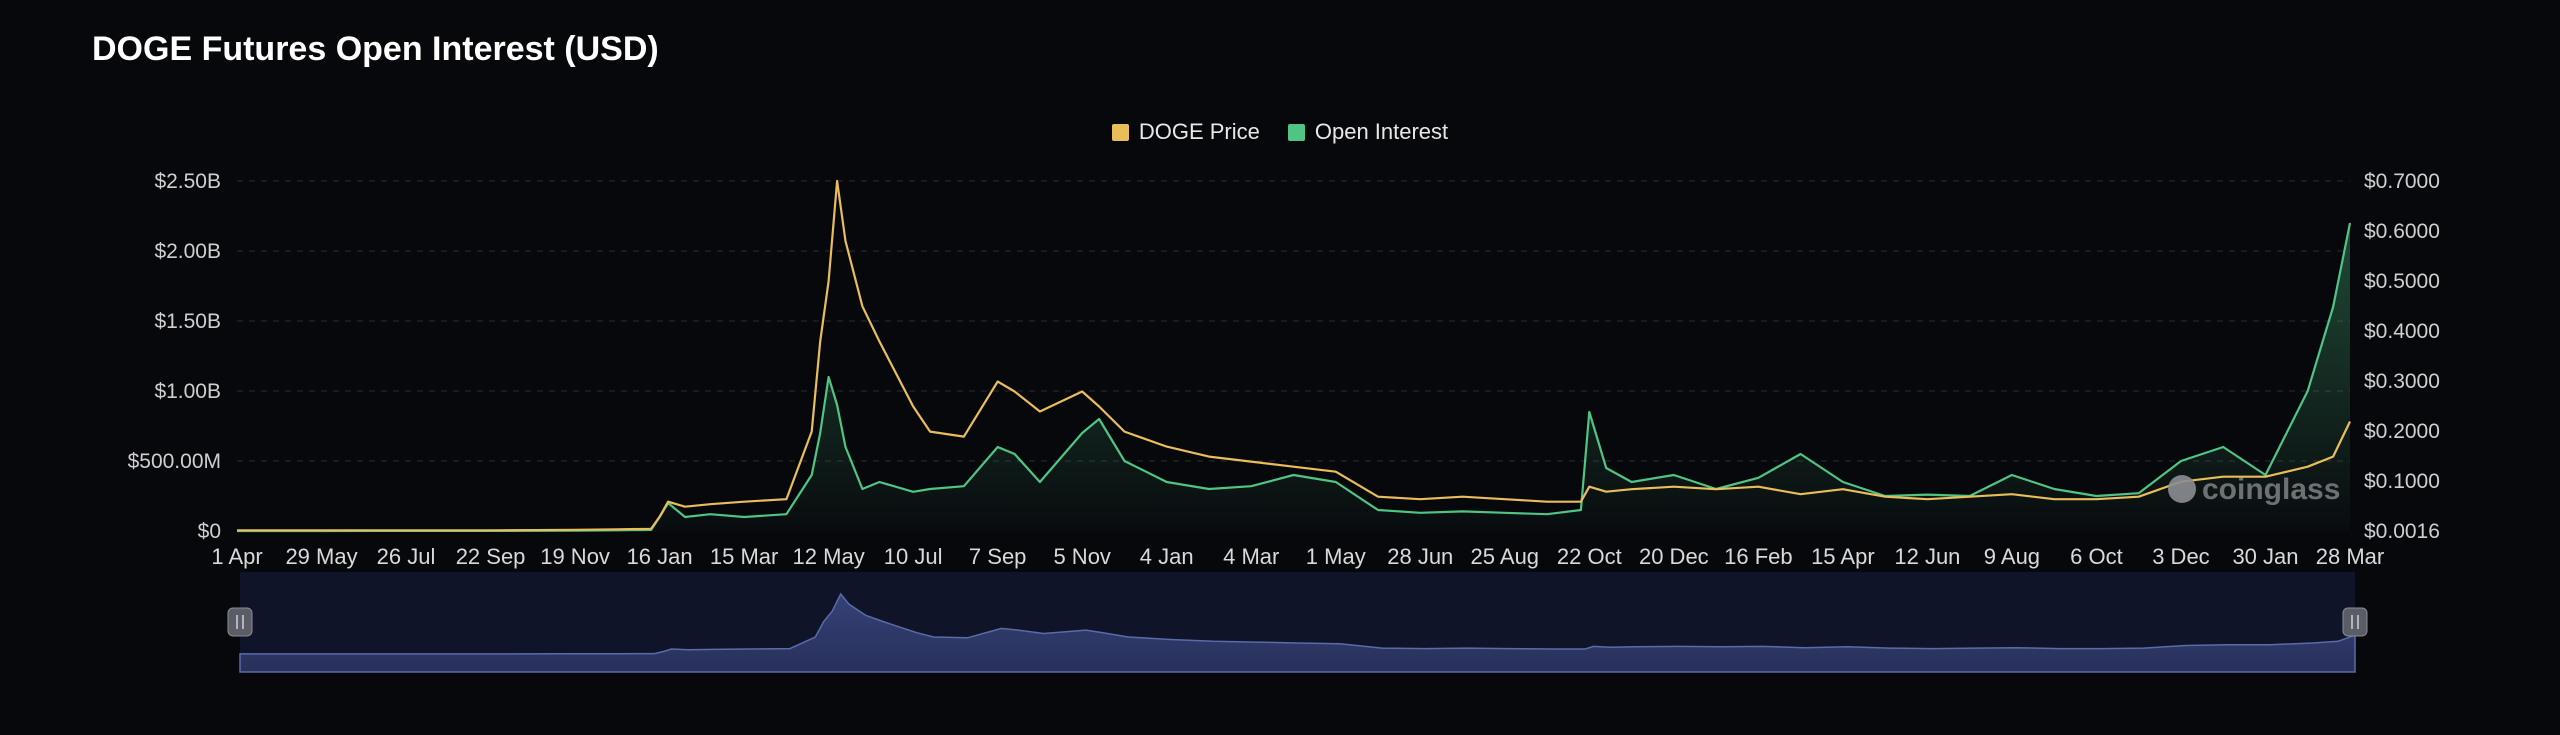 The image size is (2560, 735). What do you see at coordinates (2350, 556) in the screenshot?
I see `x-tick-label: 28 Mar` at bounding box center [2350, 556].